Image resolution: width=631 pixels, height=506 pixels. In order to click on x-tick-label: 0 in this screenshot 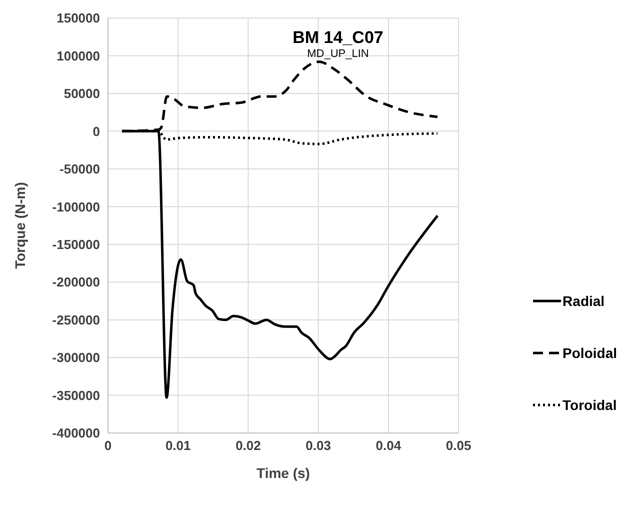, I will do `click(108, 446)`.